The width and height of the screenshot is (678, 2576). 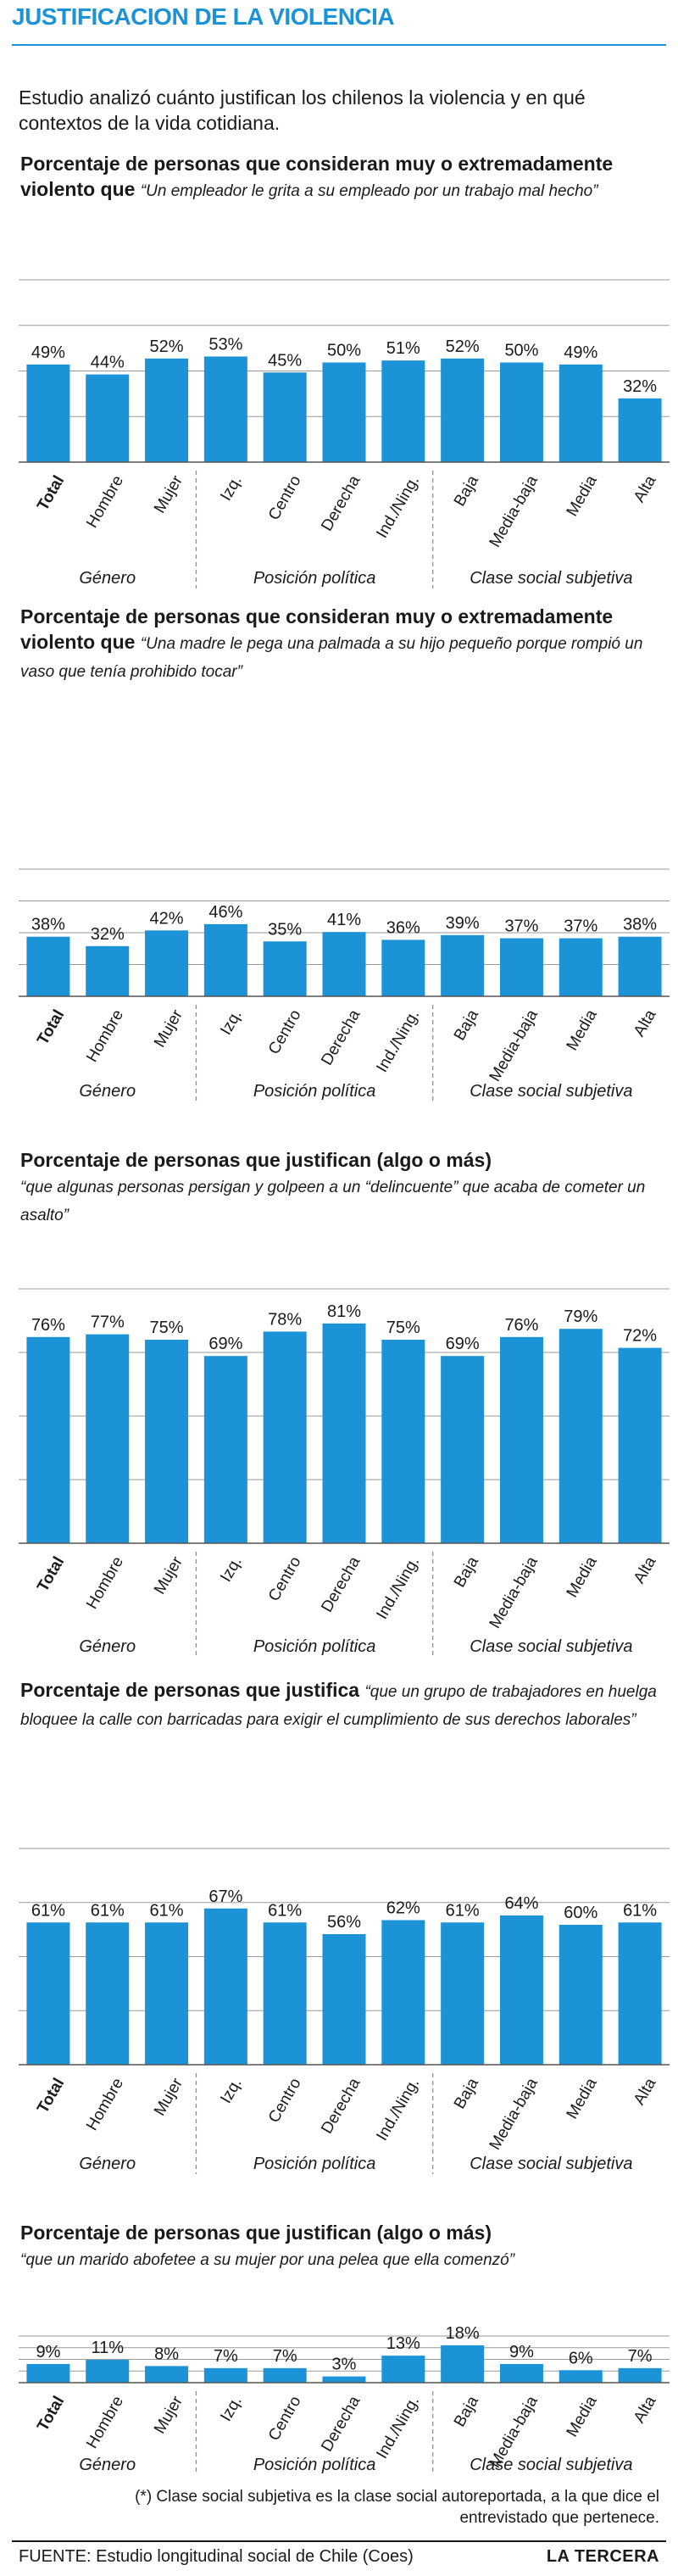 What do you see at coordinates (645, 1569) in the screenshot?
I see `category-tick-label: Alta` at bounding box center [645, 1569].